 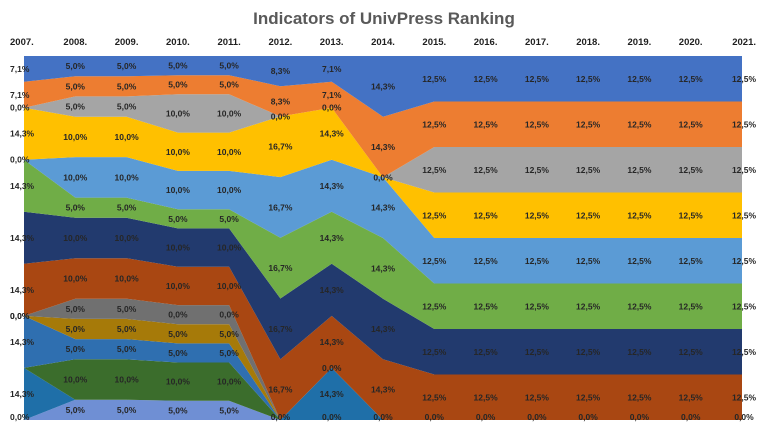 I want to click on x-tick-label: 2016., so click(x=486, y=42).